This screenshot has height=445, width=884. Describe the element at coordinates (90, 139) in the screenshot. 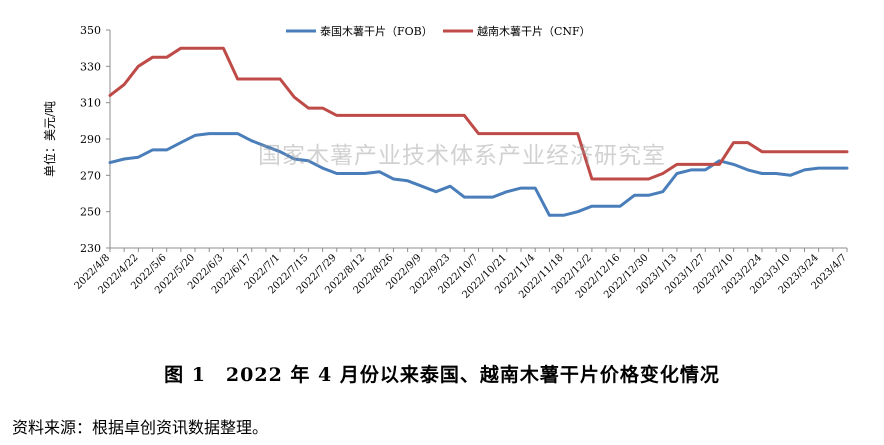

I see `y-tick-label: 290` at that location.